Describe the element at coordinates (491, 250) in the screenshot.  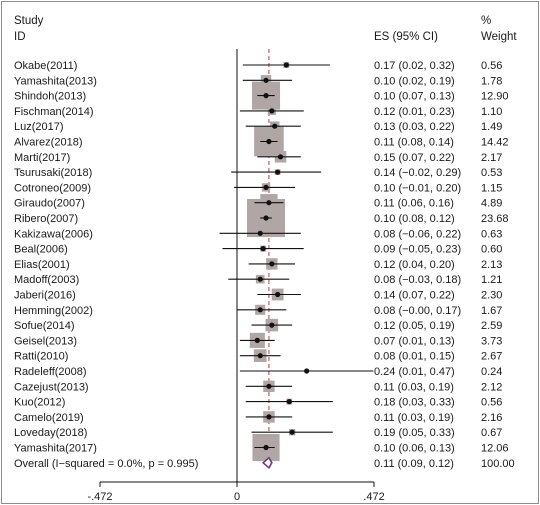
I see `weight-label: 0.60` at that location.